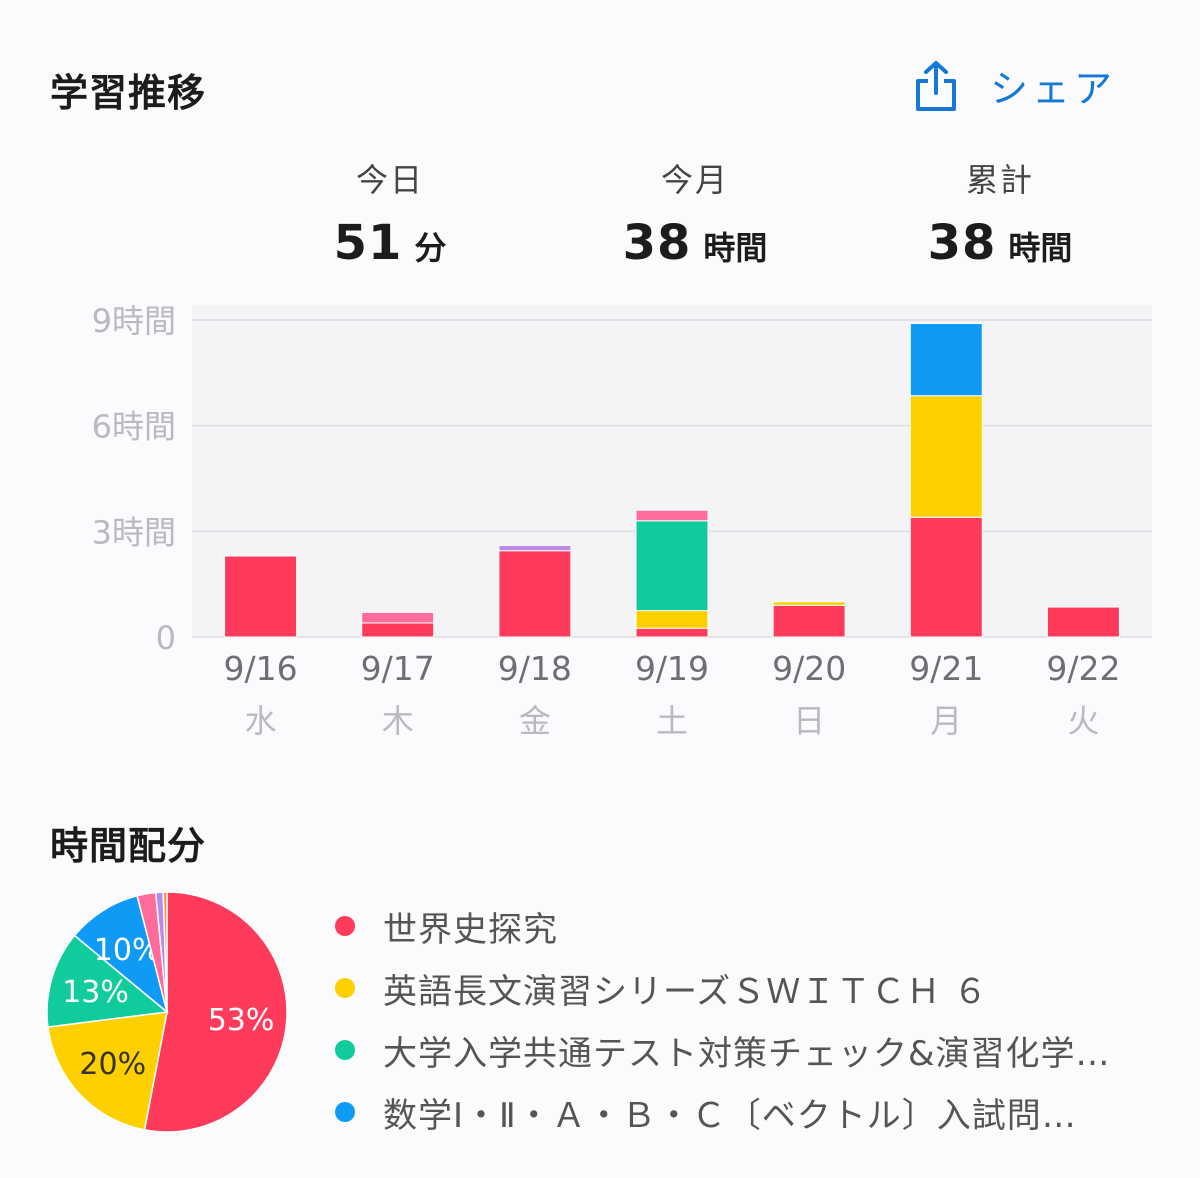 This screenshot has height=1178, width=1200. I want to click on legend-item: 英語長文演習シリーズＳＷＩＴＣＨ ６, so click(760, 988).